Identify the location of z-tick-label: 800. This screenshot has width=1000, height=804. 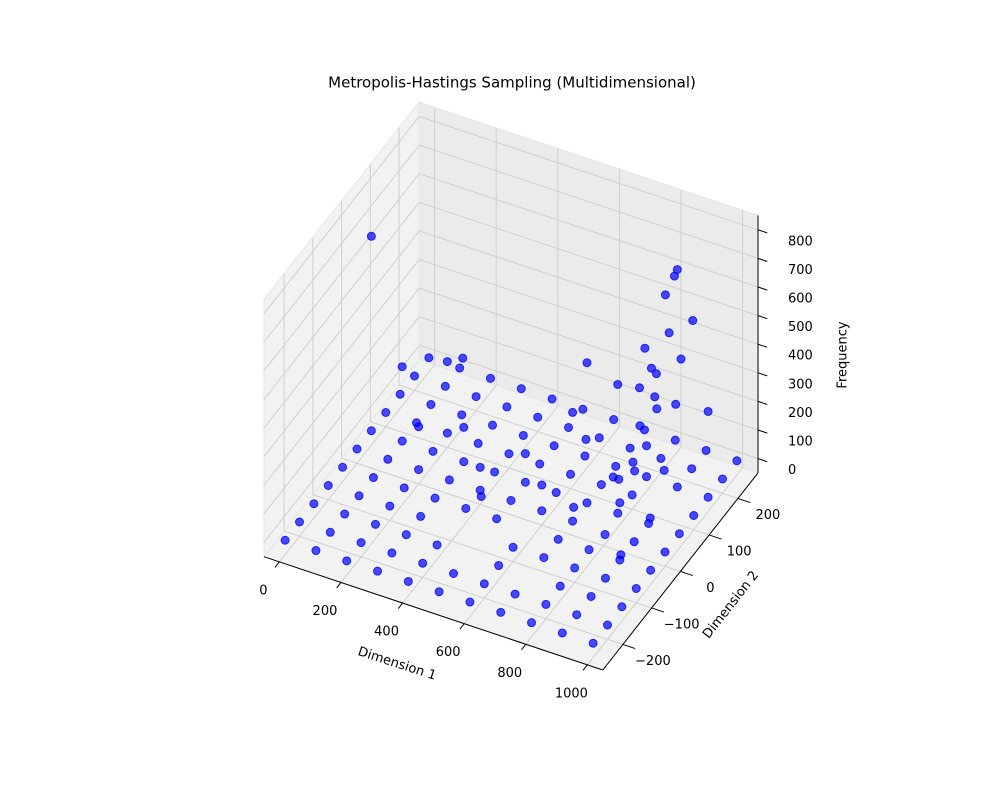
(800, 241).